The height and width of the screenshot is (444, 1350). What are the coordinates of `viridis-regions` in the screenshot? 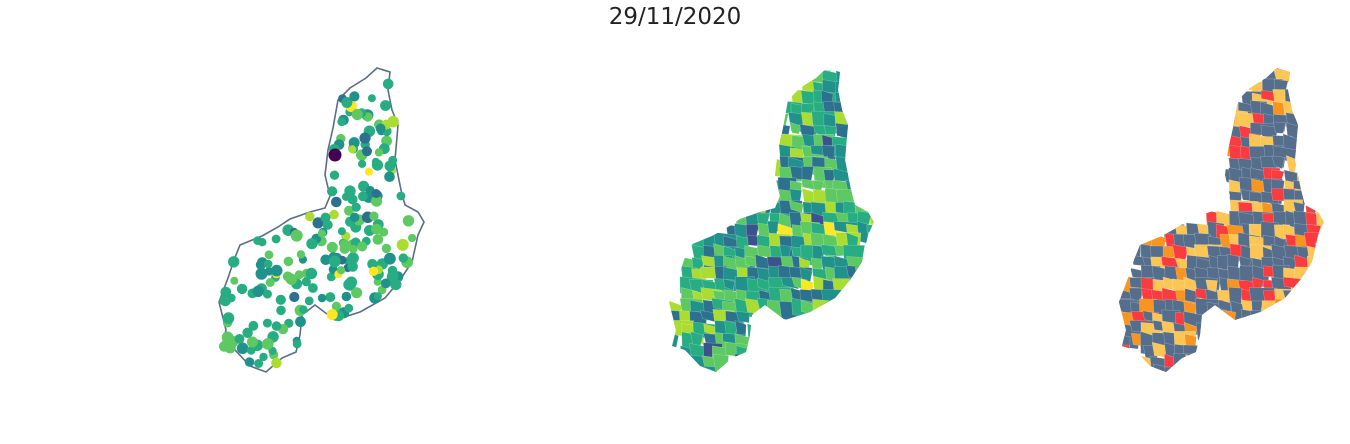 It's located at (784, 232).